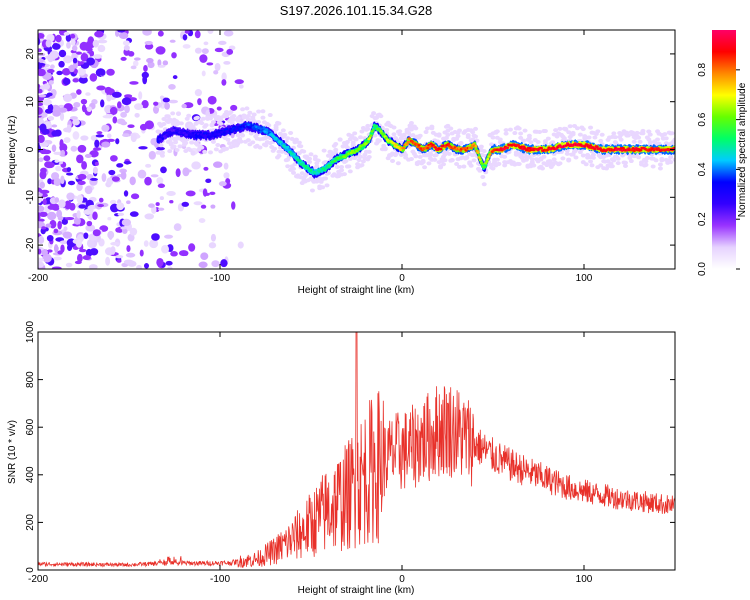  I want to click on snr-y-tick-label: 200, so click(30, 522).